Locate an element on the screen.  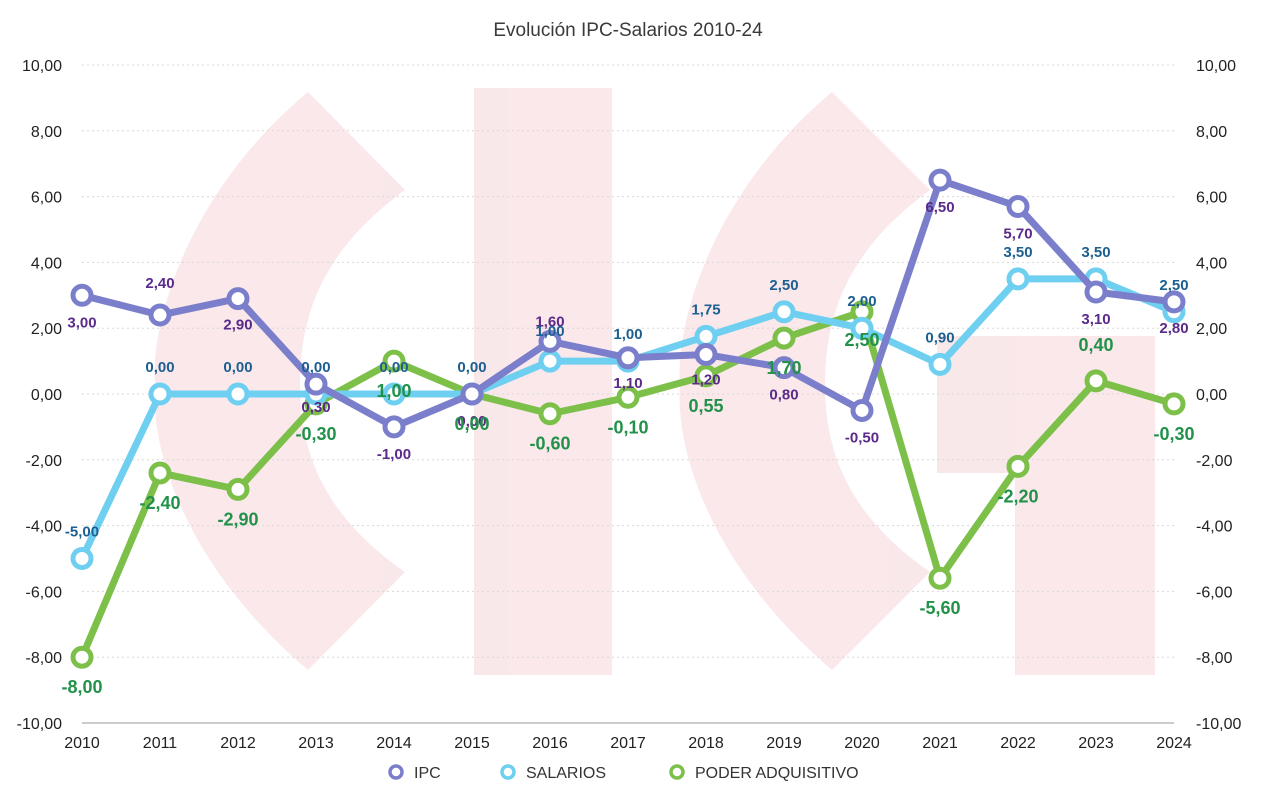
data-label: -0,50 is located at coordinates (862, 437).